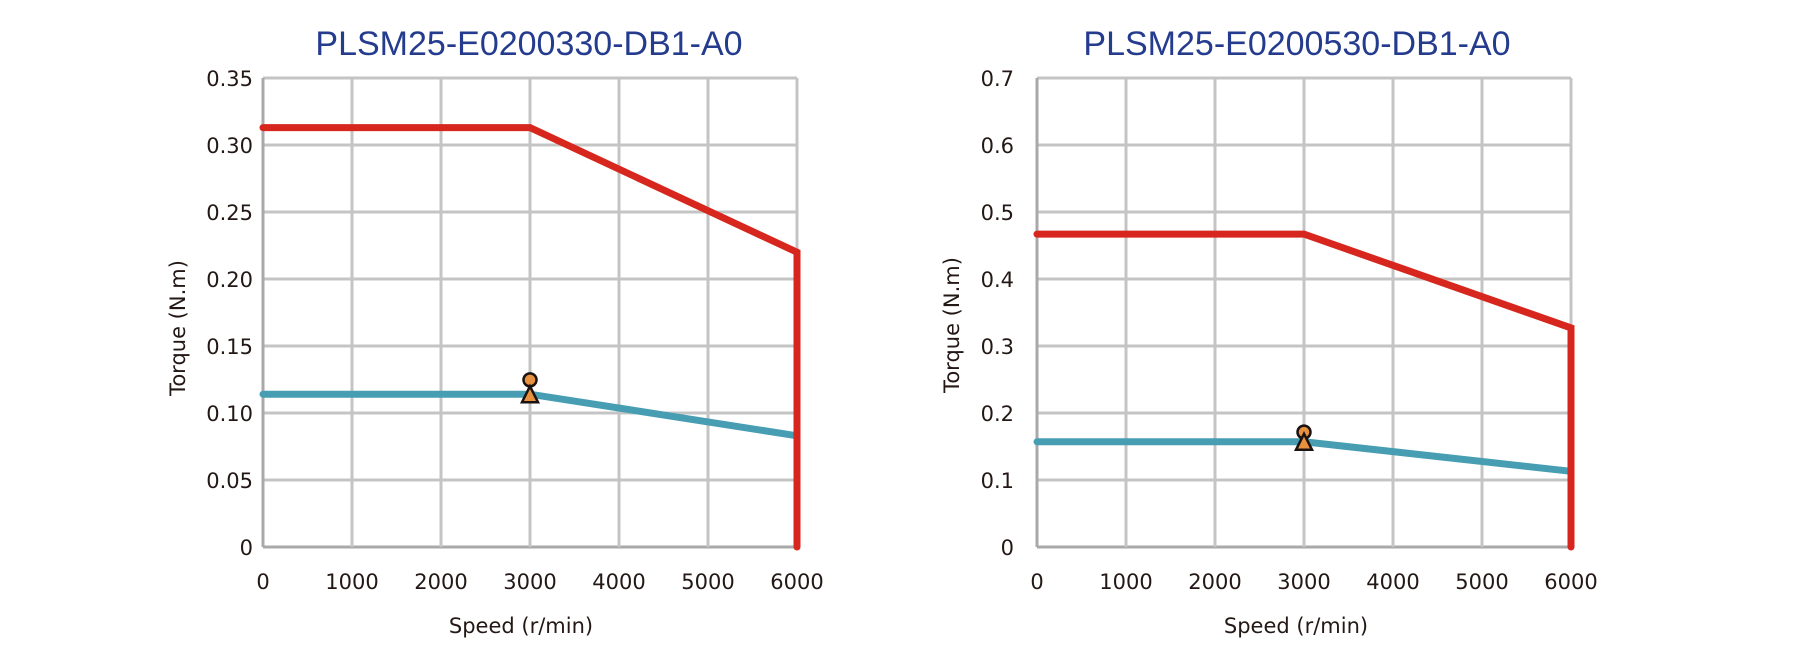 This screenshot has height=672, width=1800. What do you see at coordinates (229, 280) in the screenshot?
I see `y-tick-label: 0.20` at bounding box center [229, 280].